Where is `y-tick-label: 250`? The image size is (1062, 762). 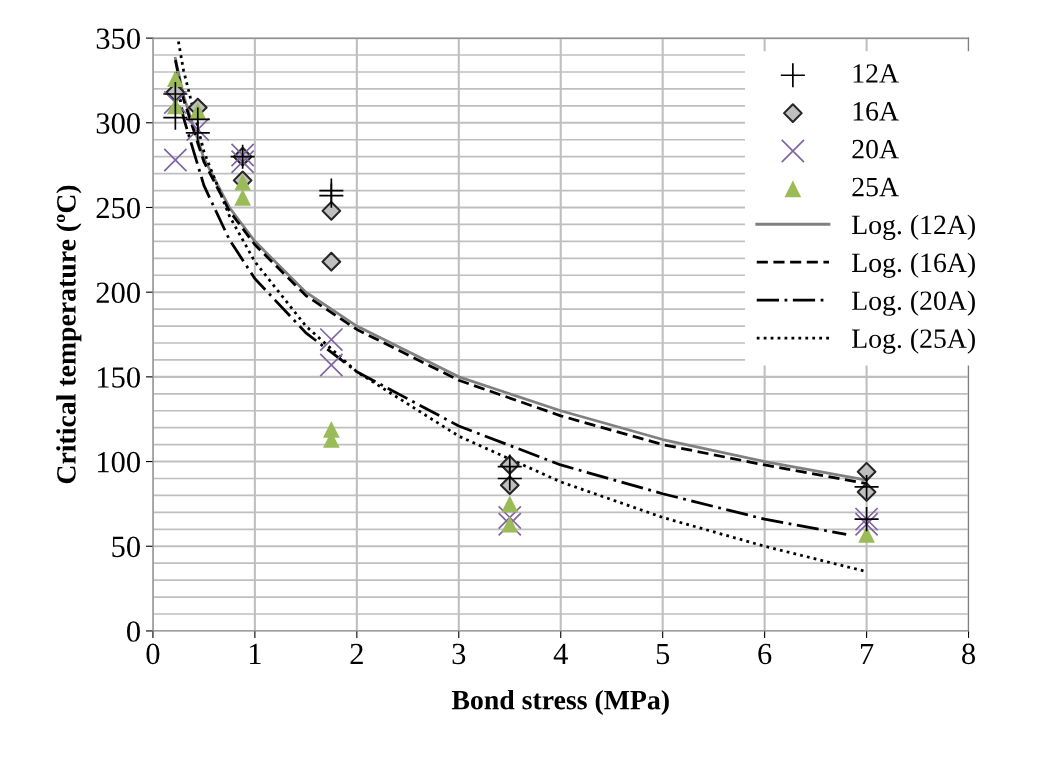
y-tick-label: 250 is located at coordinates (118, 208).